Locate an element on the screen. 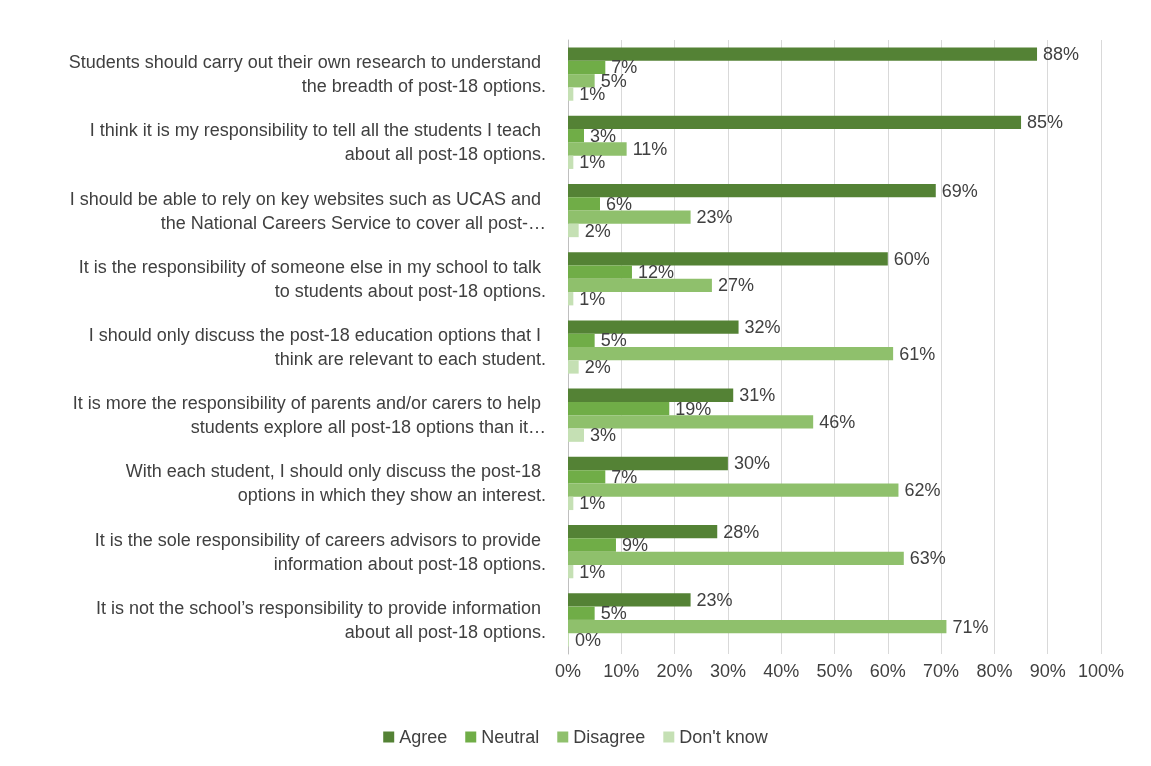 This screenshot has width=1151, height=766. data-label: 62% is located at coordinates (922, 490).